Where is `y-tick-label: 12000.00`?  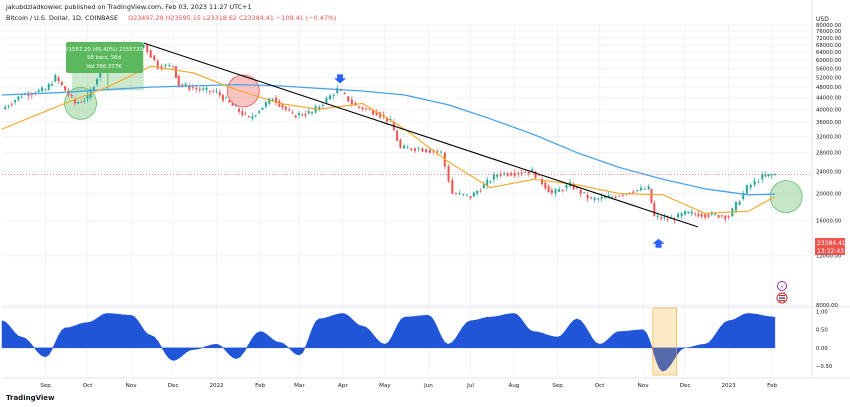 y-tick-label: 12000.00 is located at coordinates (829, 257).